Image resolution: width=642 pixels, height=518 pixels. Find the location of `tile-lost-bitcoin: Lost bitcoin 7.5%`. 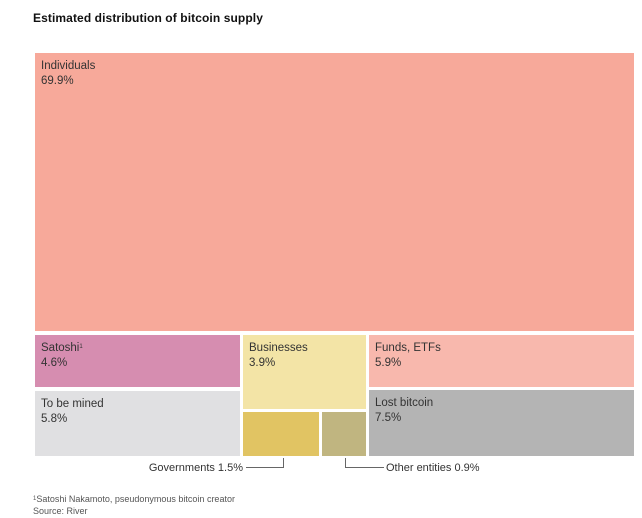

tile-lost-bitcoin: Lost bitcoin 7.5% is located at coordinates (501, 423).